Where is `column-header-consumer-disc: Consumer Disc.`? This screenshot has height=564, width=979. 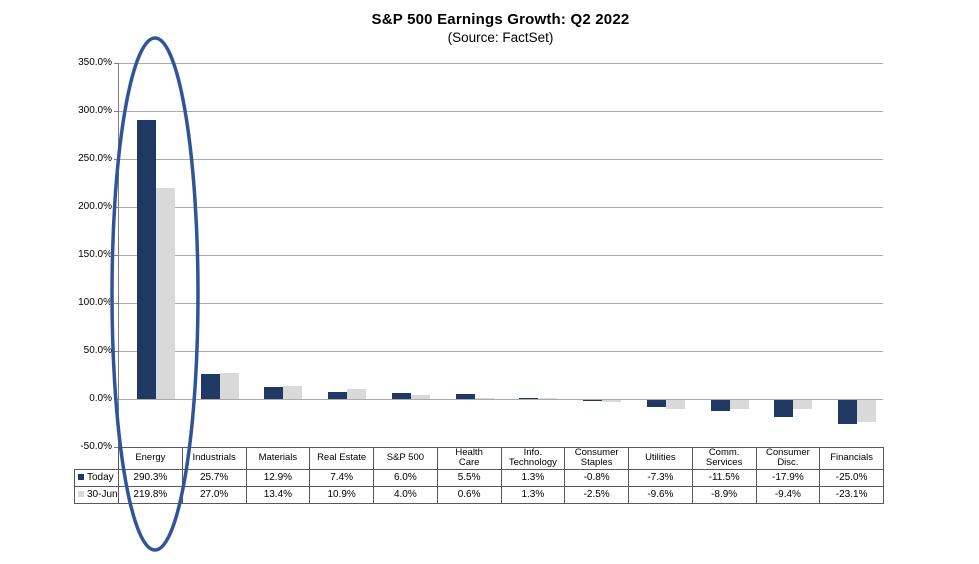 column-header-consumer-disc: Consumer Disc. is located at coordinates (788, 458).